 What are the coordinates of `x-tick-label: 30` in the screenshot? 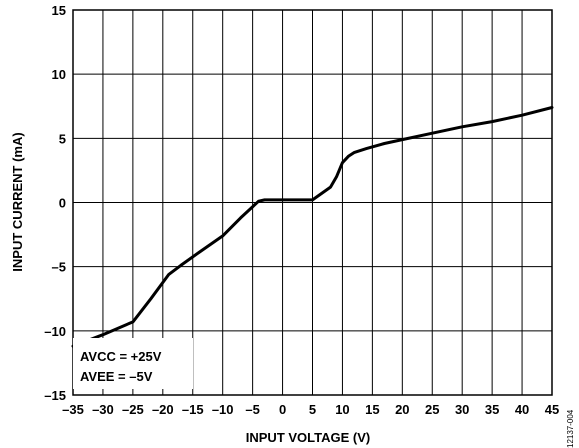 It's located at (462, 409).